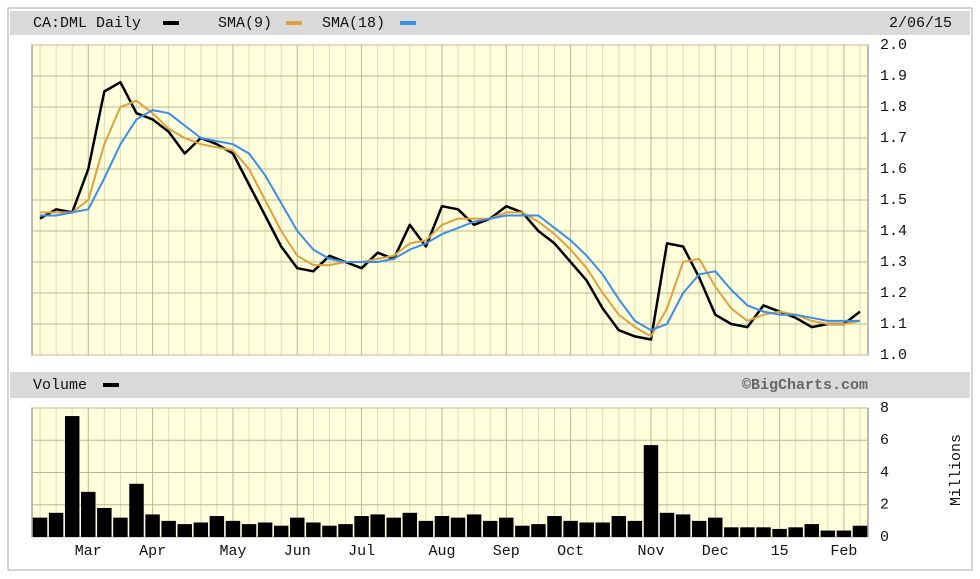  Describe the element at coordinates (570, 551) in the screenshot. I see `x-tick-label: Oct` at that location.